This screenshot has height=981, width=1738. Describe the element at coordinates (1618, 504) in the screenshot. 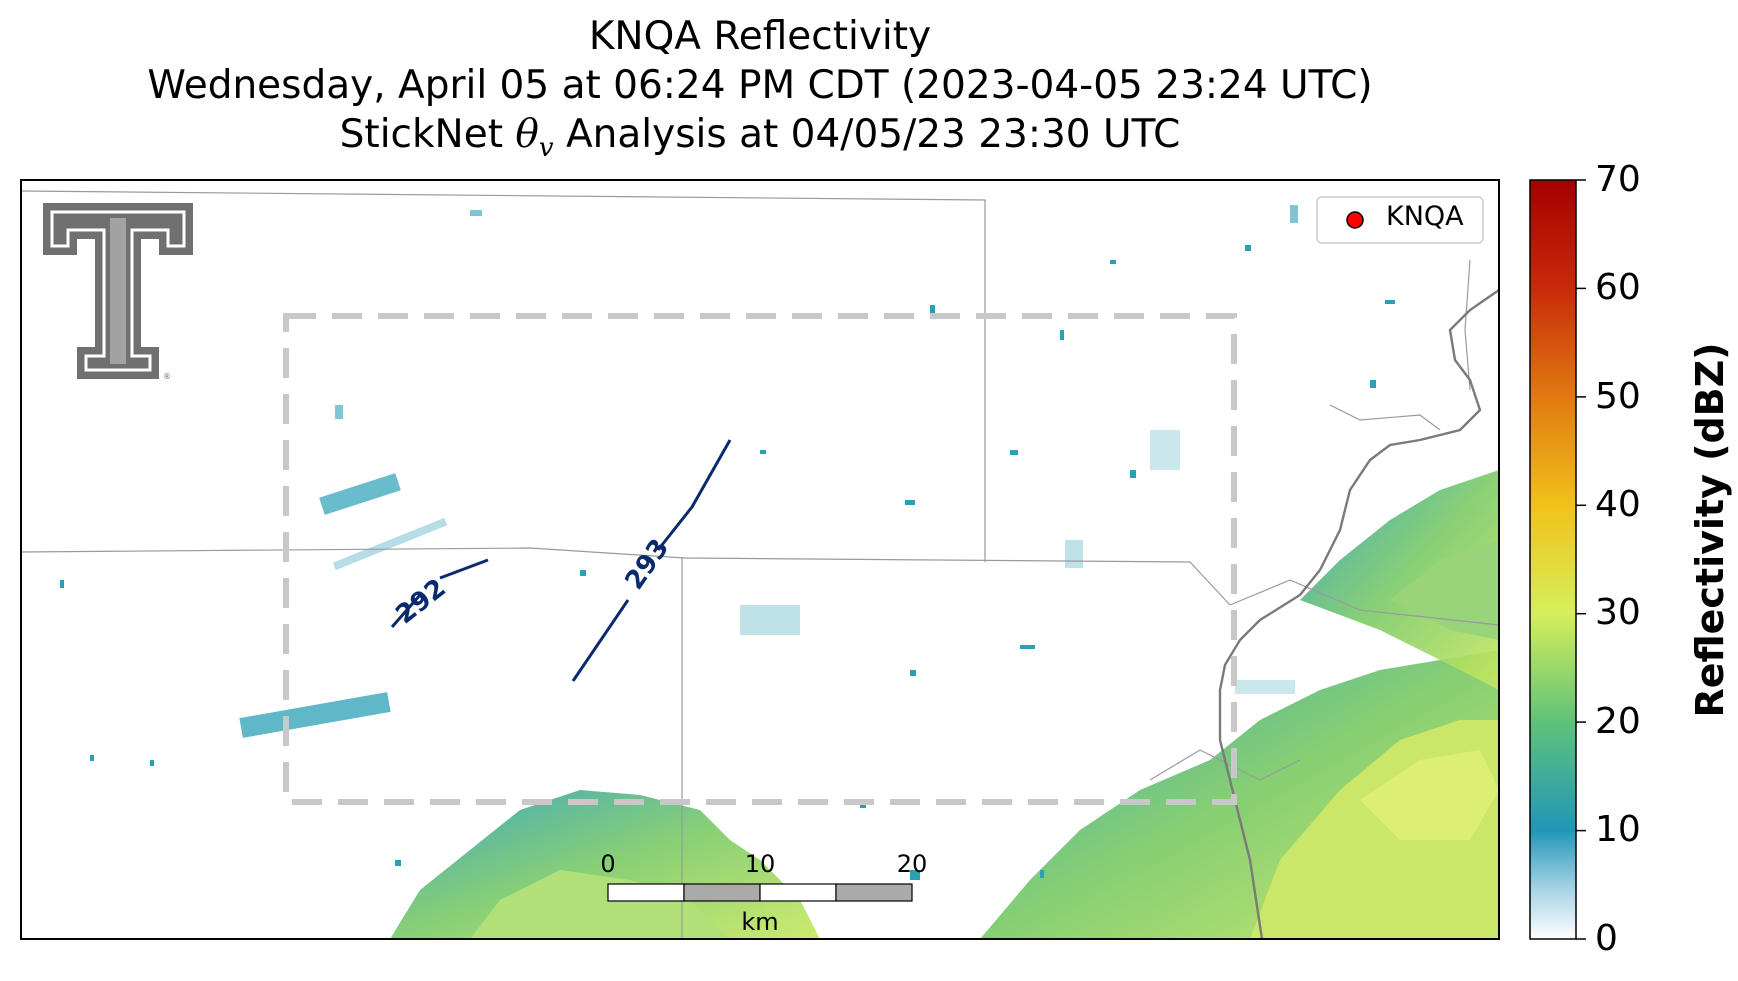

I see `colorbar-tick-label: 40` at that location.